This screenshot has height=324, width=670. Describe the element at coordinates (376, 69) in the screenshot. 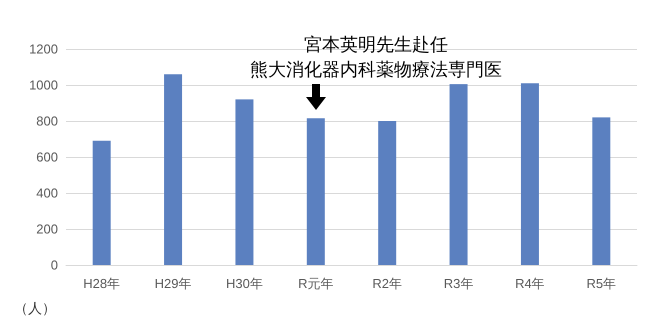

I see `annotation: 熊大消化器内科薬物療法専門医` at that location.